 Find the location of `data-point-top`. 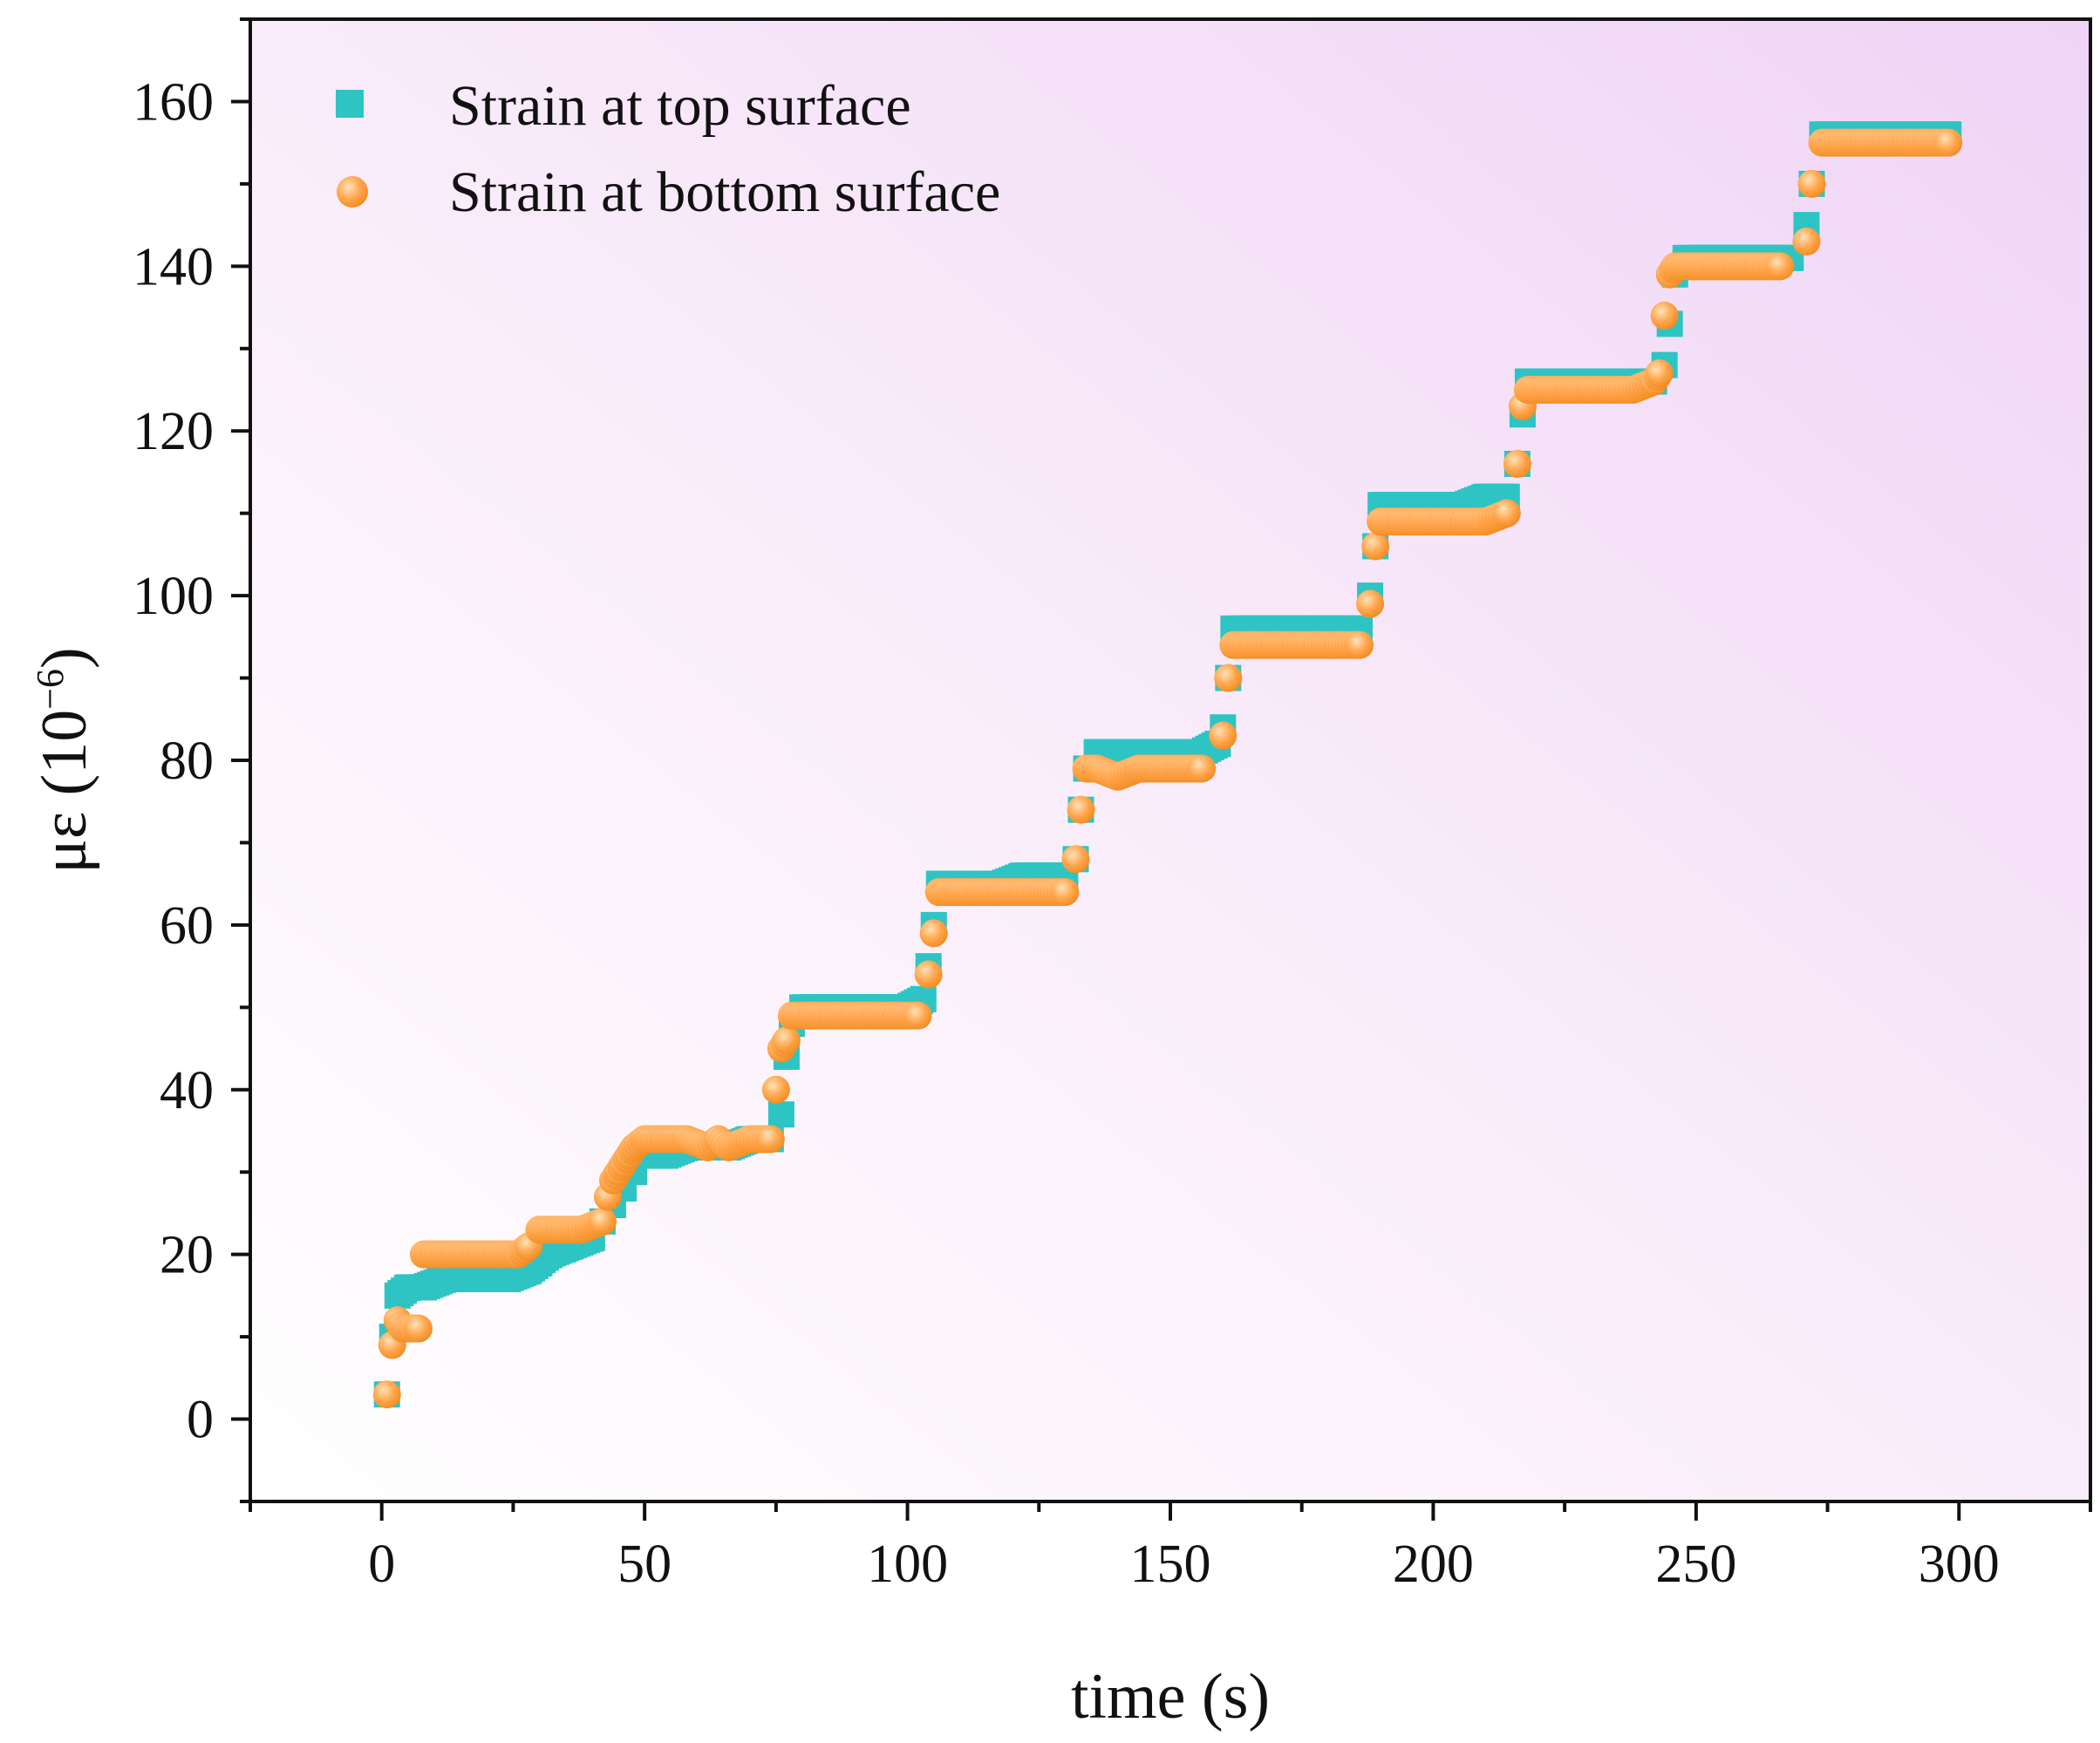

data-point-top is located at coordinates (780, 1114).